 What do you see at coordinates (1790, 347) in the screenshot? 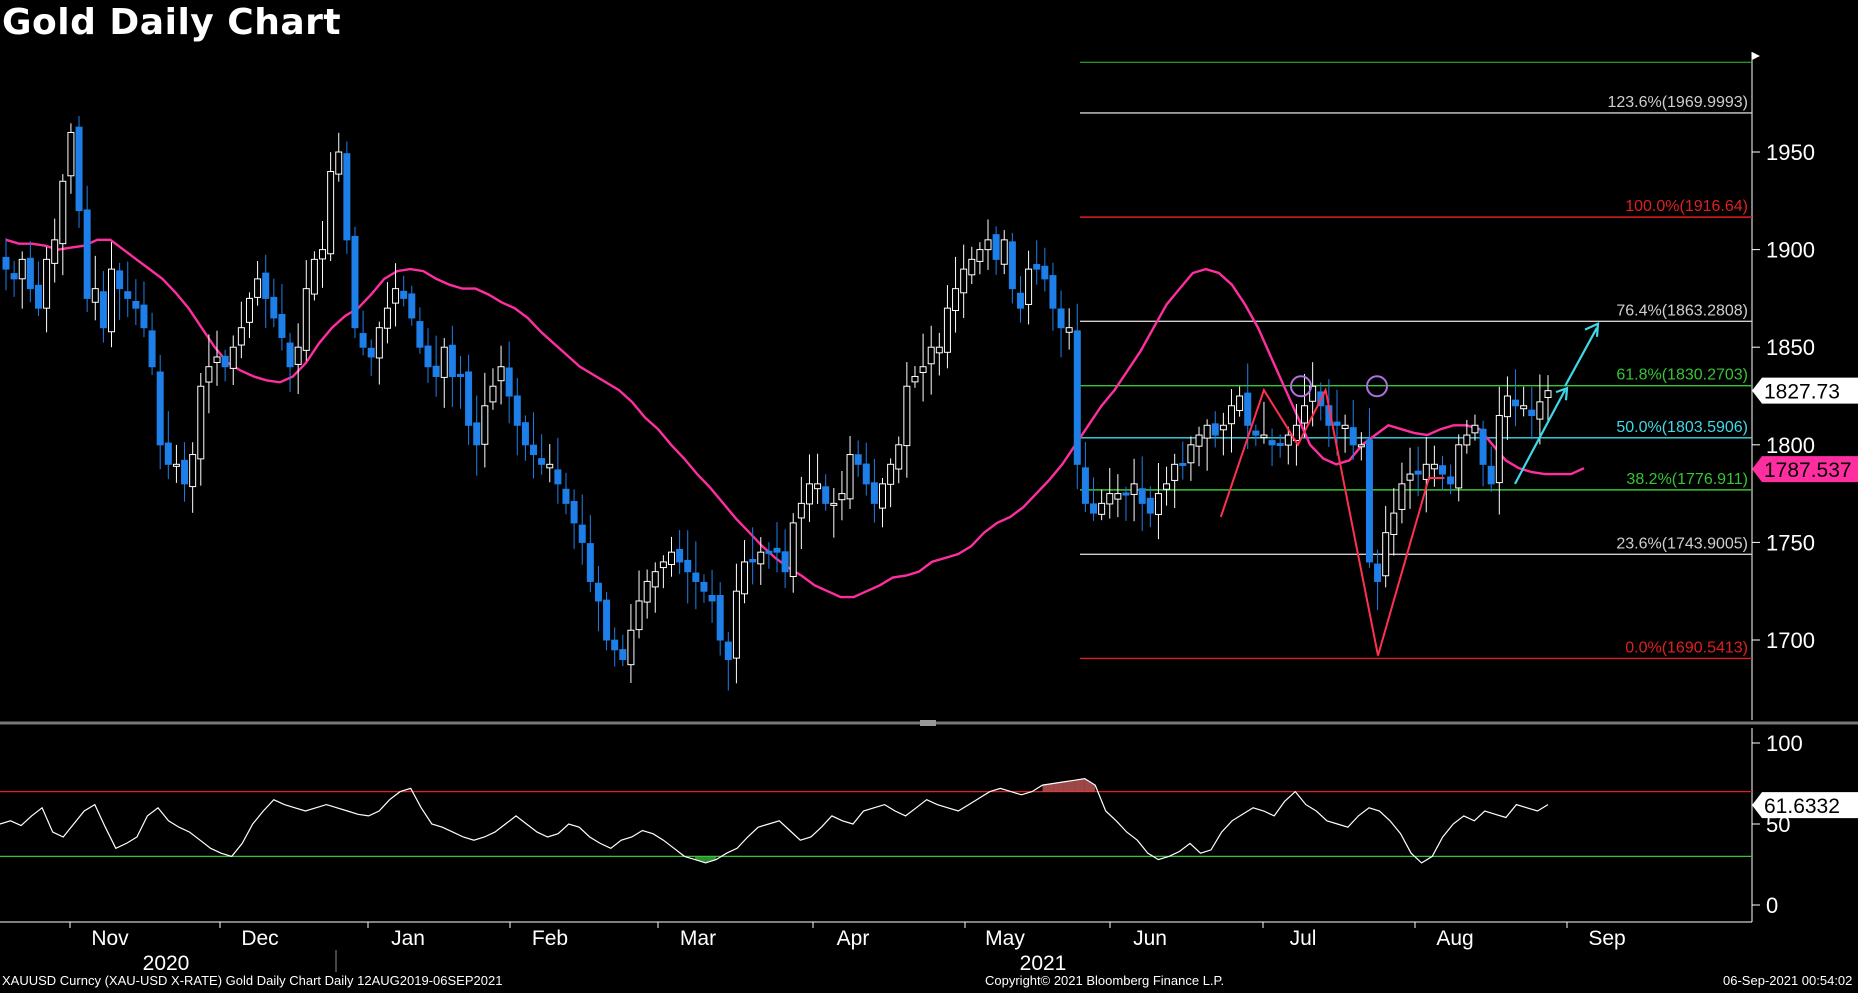
I see `price-tick-label: 1850` at bounding box center [1790, 347].